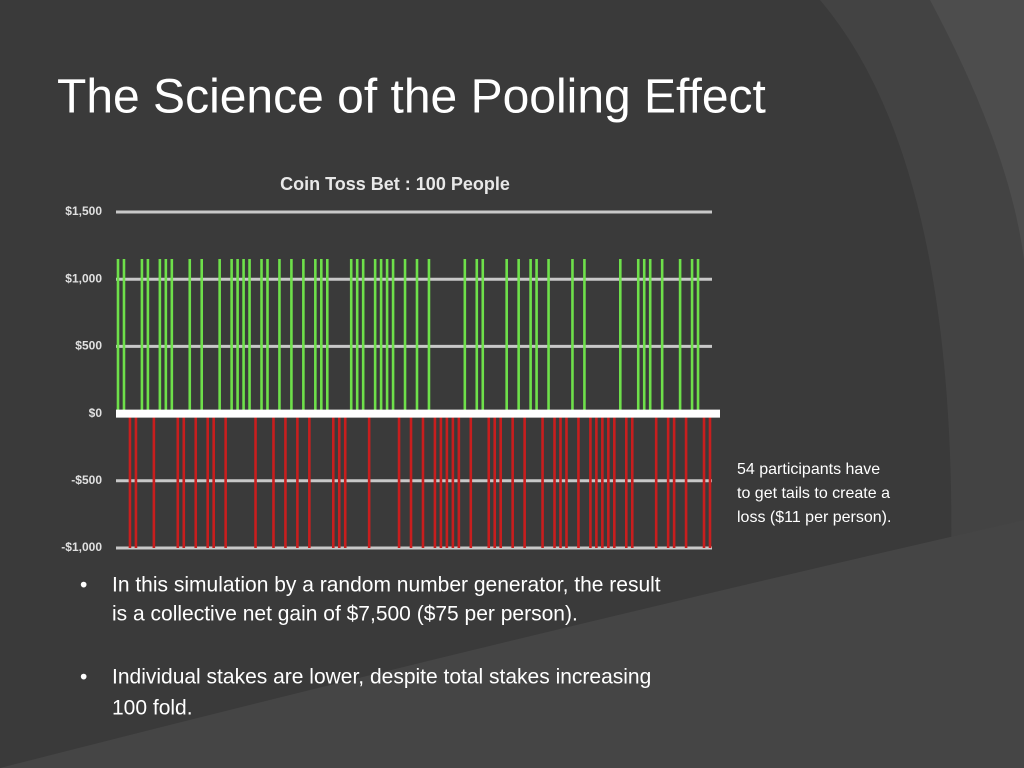  Describe the element at coordinates (81, 547) in the screenshot. I see `y-tick-label: -$1,000` at that location.